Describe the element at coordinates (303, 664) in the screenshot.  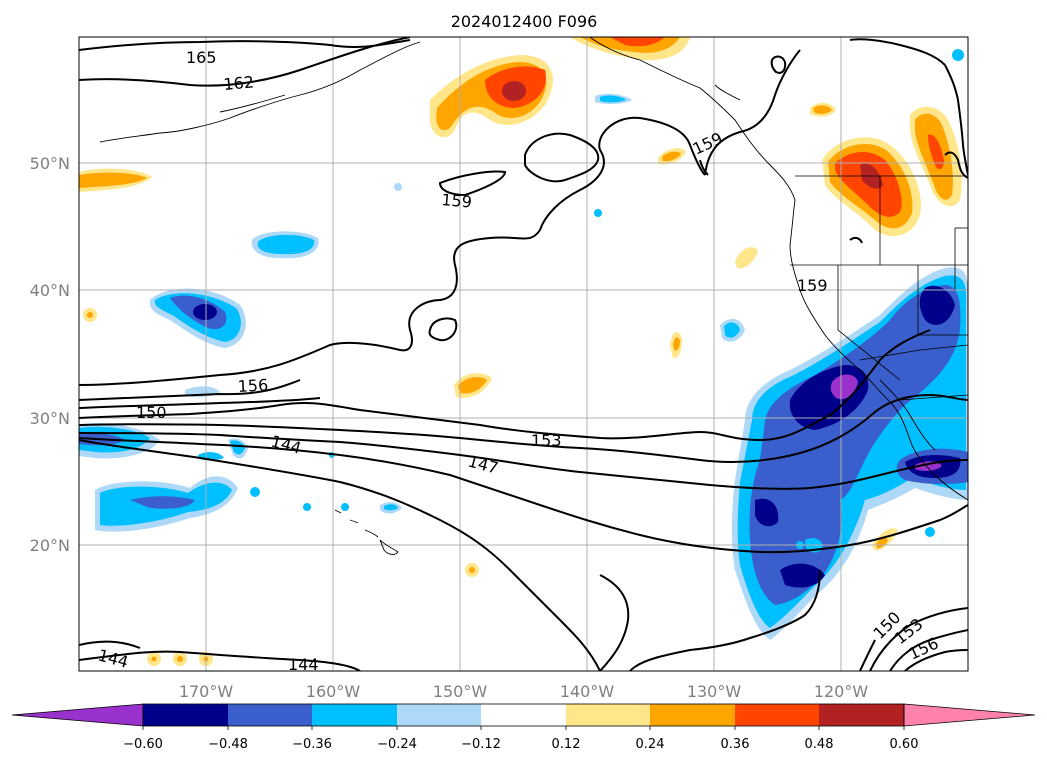
I see `contour-label: 144` at that location.